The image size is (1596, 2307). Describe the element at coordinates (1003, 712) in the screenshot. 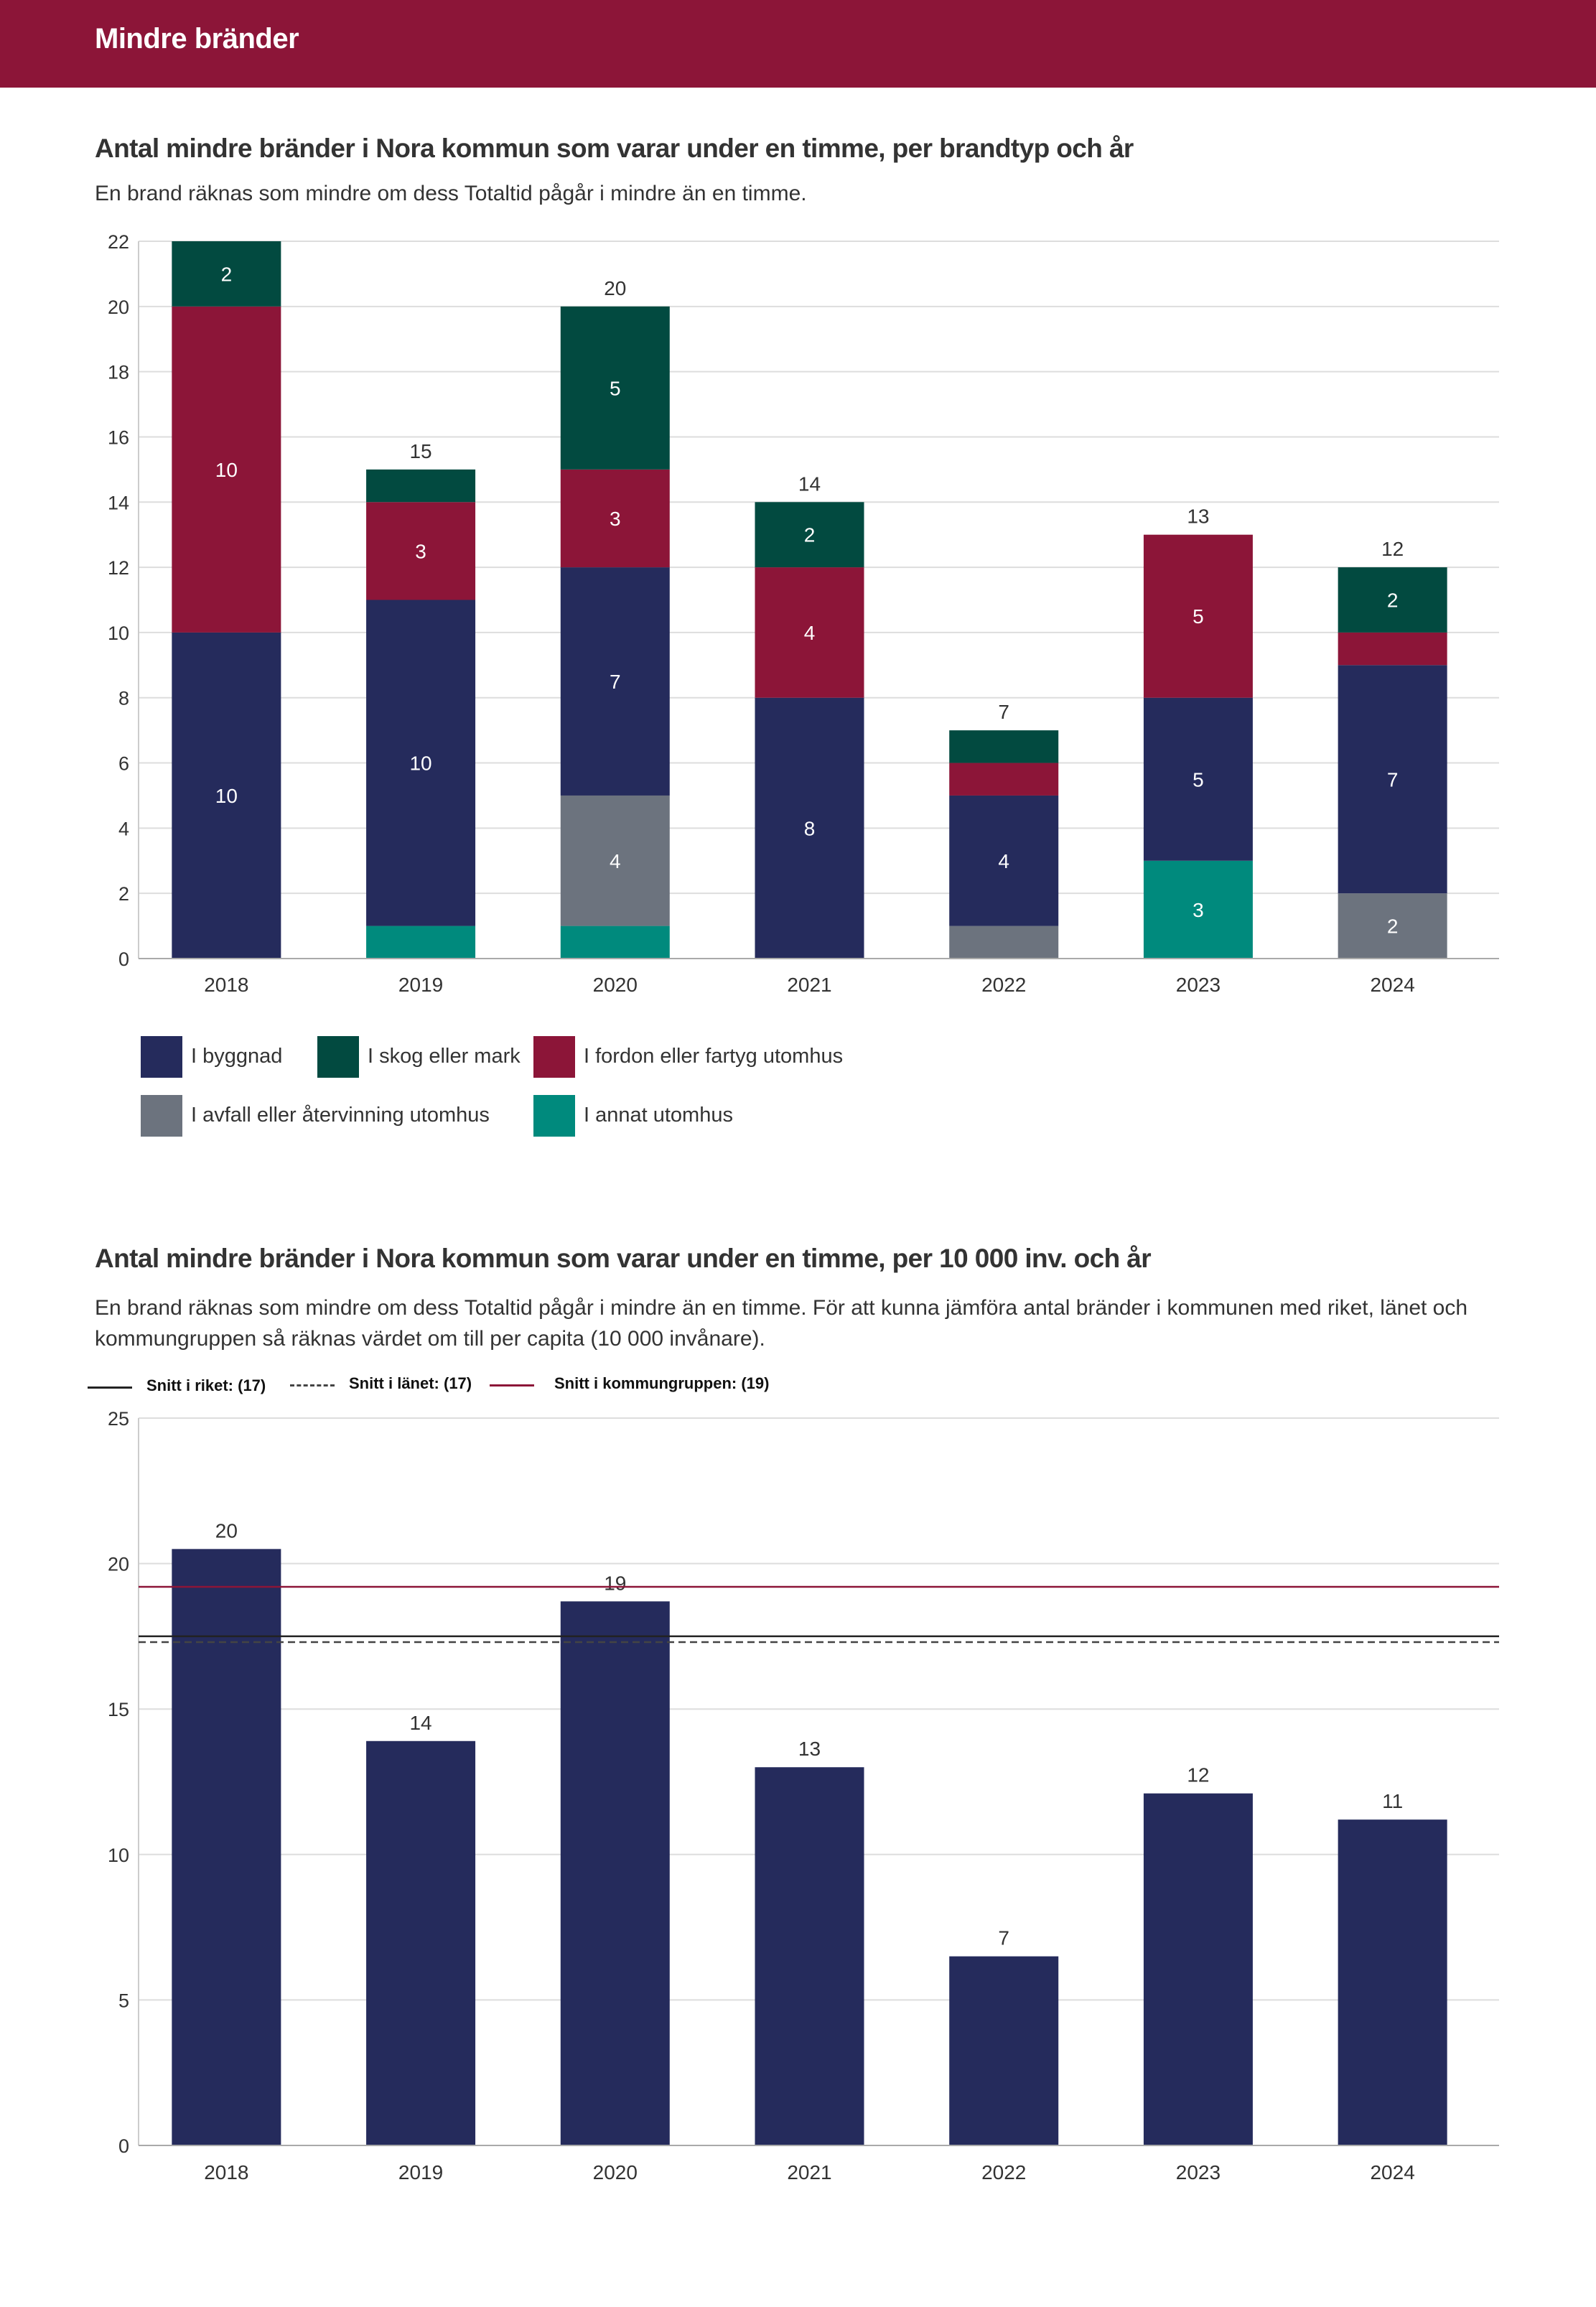

I see `total-data-label: 7` at that location.